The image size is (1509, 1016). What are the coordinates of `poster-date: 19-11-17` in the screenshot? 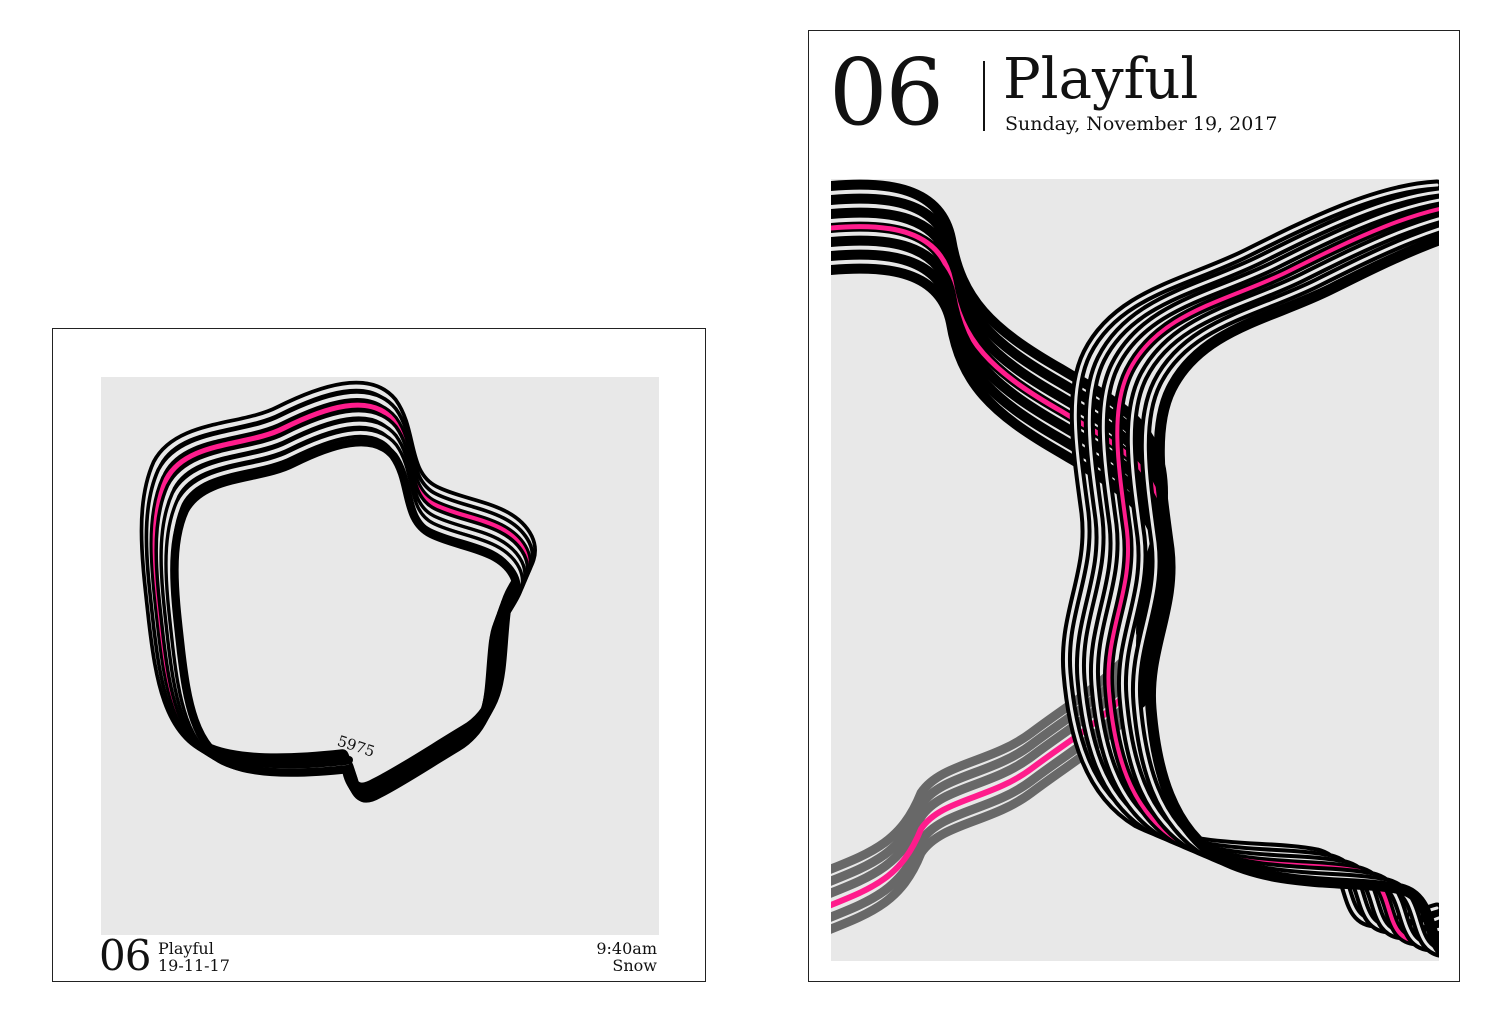 It's located at (194, 965).